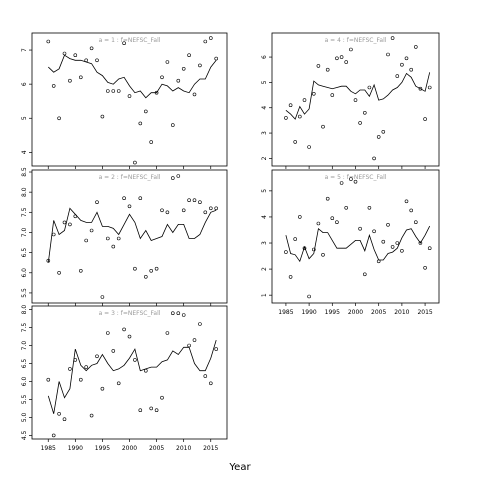 The image size is (480, 480). What do you see at coordinates (130, 40) in the screenshot?
I see `panel-title: a = 1 : f=NEFSC_Fall` at bounding box center [130, 40].